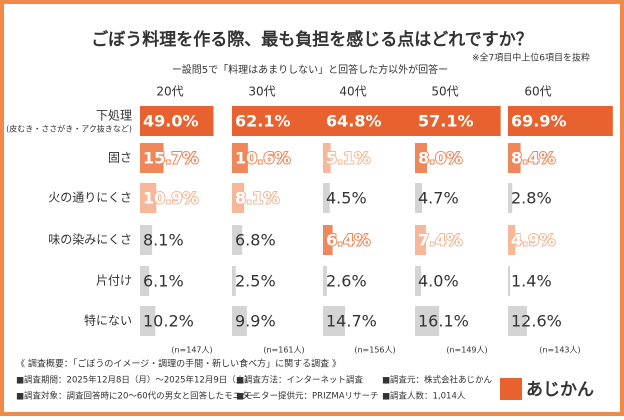 This screenshot has height=420, width=624. Describe the element at coordinates (263, 121) in the screenshot. I see `value-label: 62.1%` at that location.